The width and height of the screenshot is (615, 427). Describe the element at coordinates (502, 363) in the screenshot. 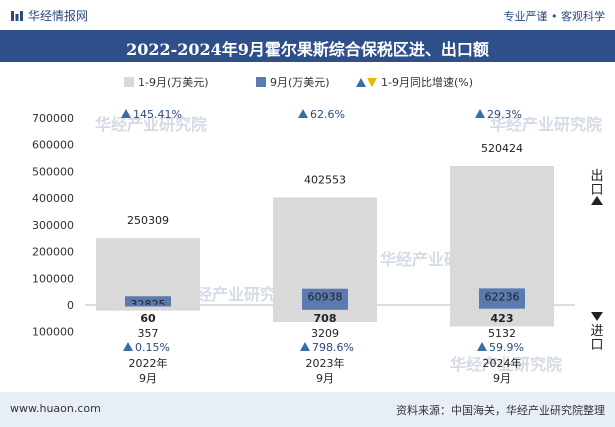

I see `category-label-year-2: 2024年` at that location.